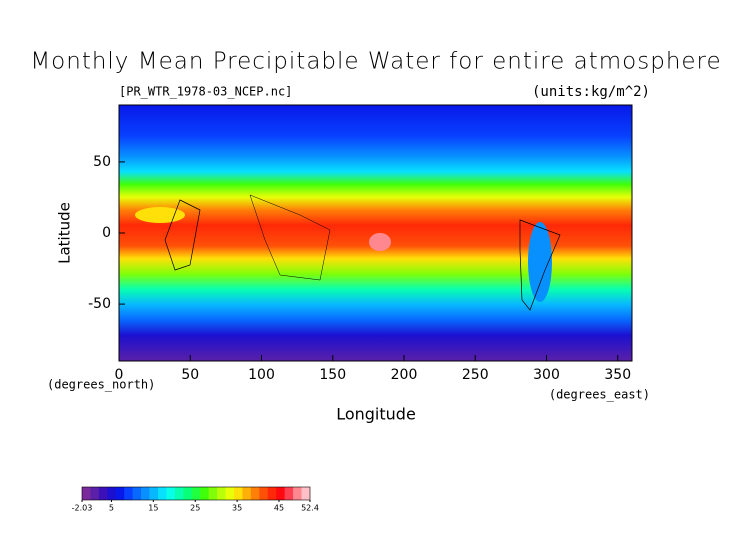  What do you see at coordinates (279, 508) in the screenshot?
I see `colorbar-label: 45` at bounding box center [279, 508].